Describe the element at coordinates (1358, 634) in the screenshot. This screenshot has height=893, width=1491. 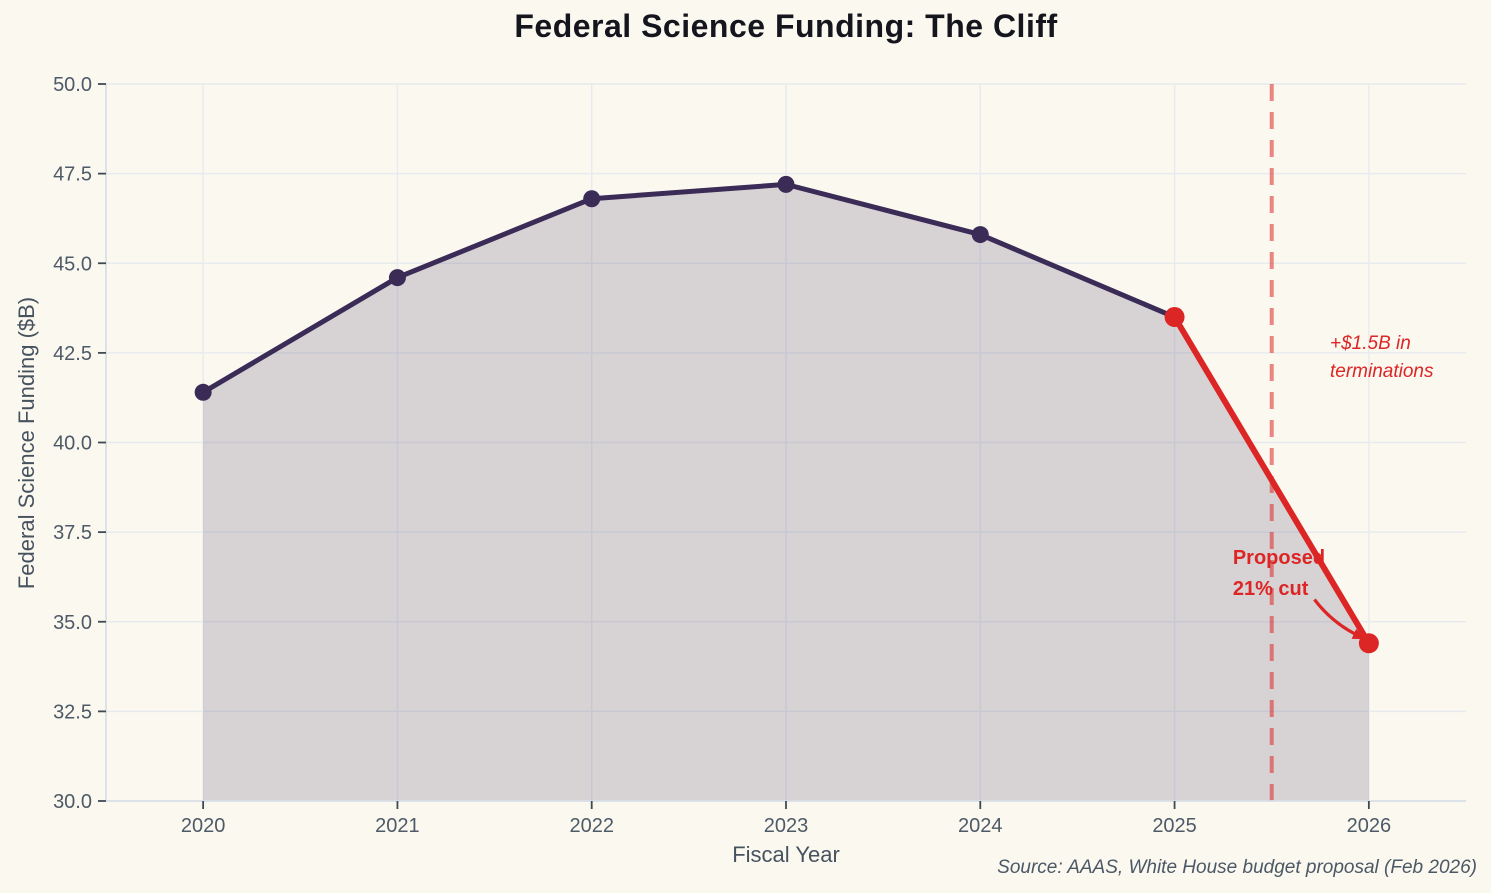
I see `annotation-arrowhead` at that location.